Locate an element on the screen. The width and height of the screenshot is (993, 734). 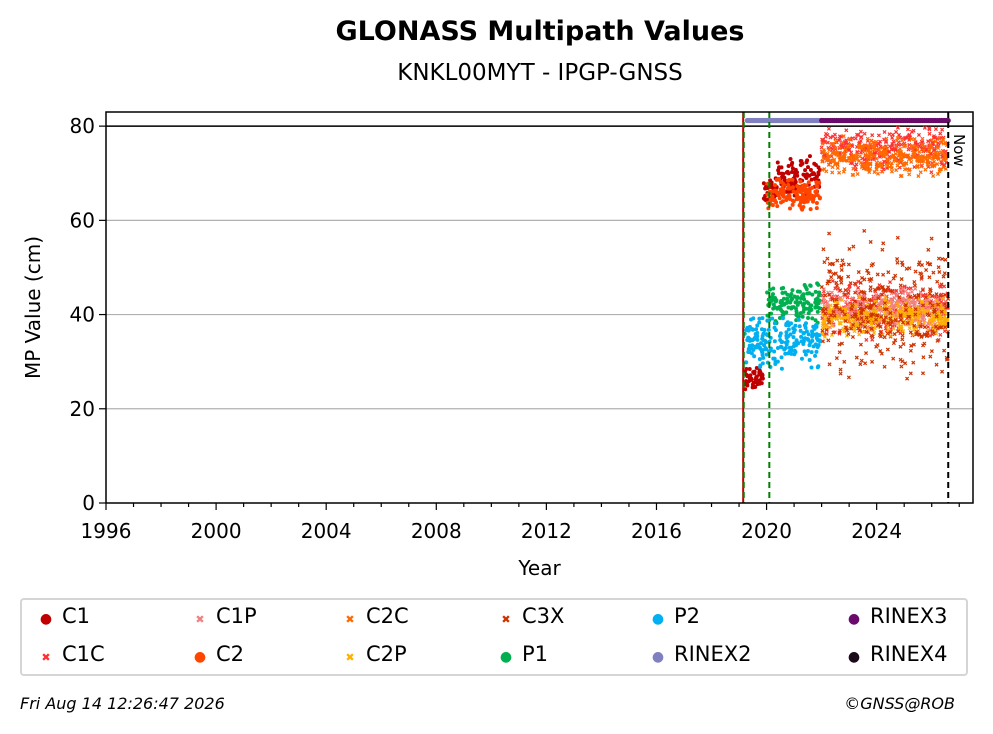
x-tick-label: 1996 is located at coordinates (106, 531).